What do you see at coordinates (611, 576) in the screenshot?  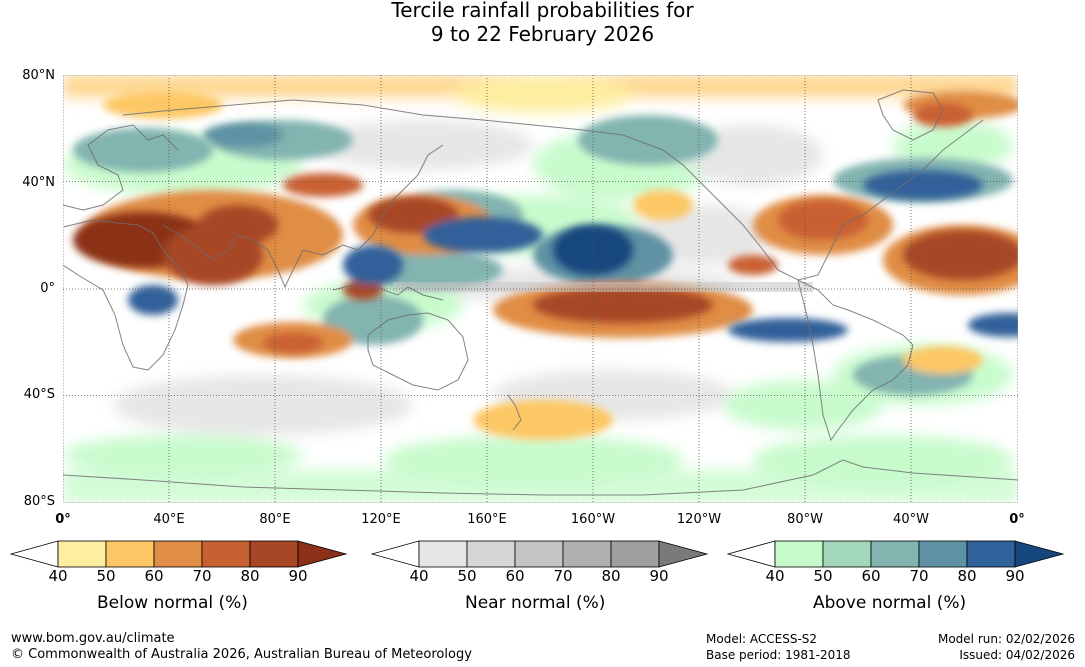 I see `legend-tick-near-normal-80: 80` at bounding box center [611, 576].